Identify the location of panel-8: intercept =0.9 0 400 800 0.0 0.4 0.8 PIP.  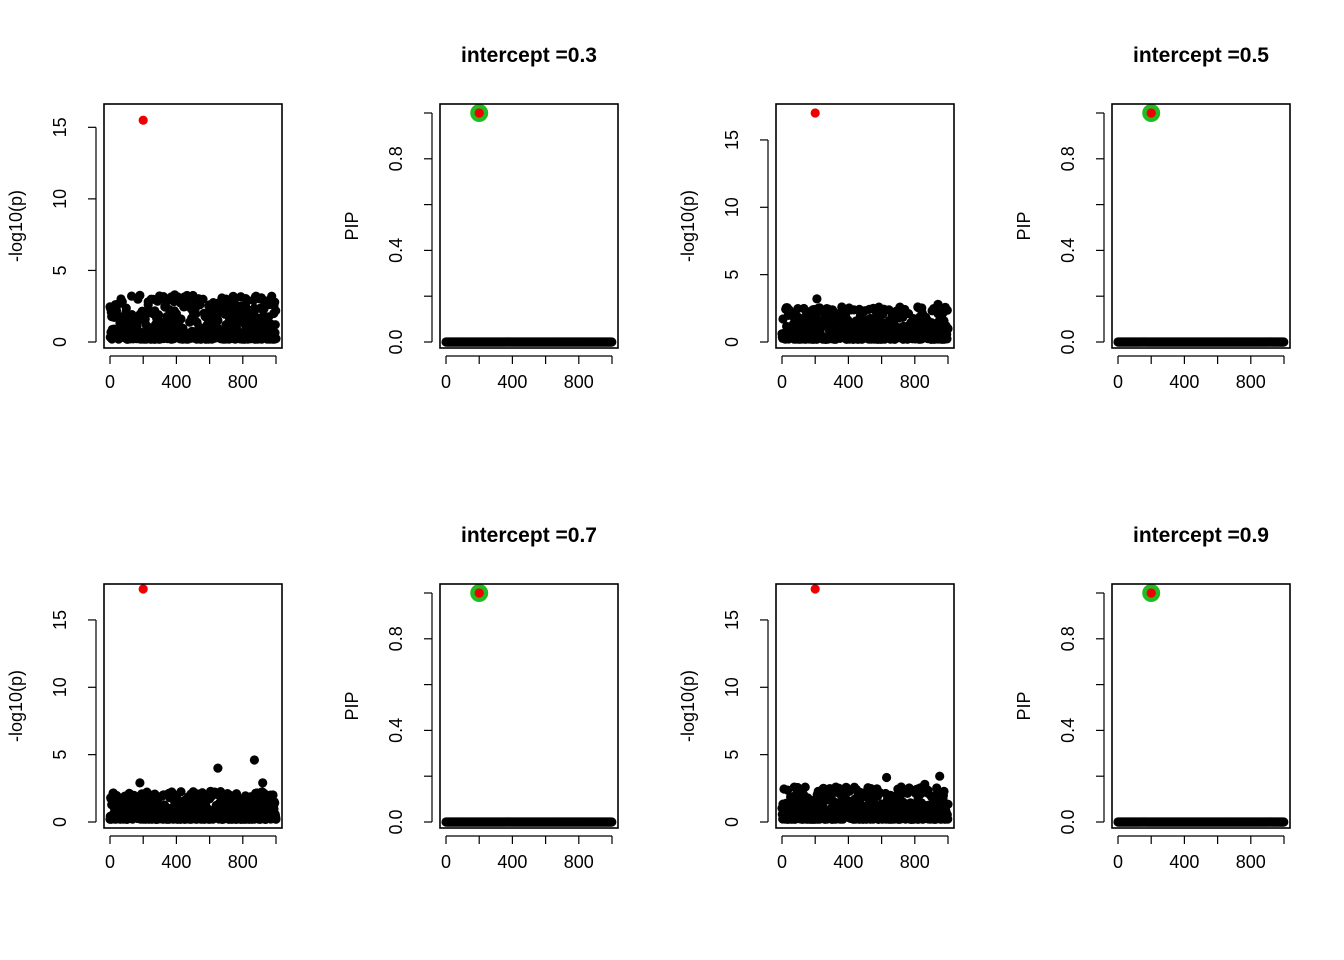
(1152, 698).